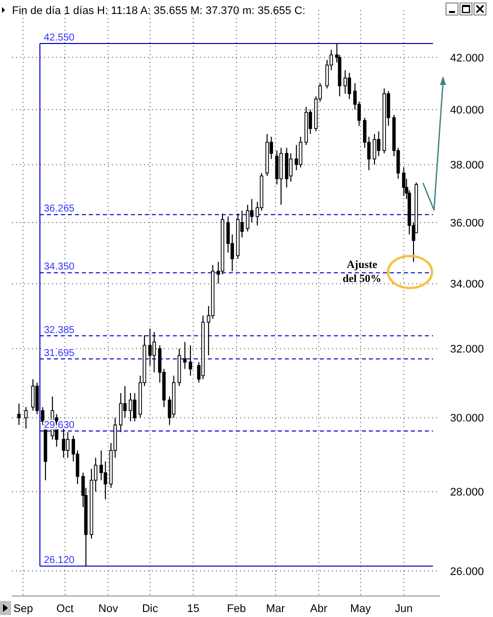 The width and height of the screenshot is (493, 617). Describe the element at coordinates (467, 284) in the screenshot. I see `y-tick-label: 34.000` at that location.